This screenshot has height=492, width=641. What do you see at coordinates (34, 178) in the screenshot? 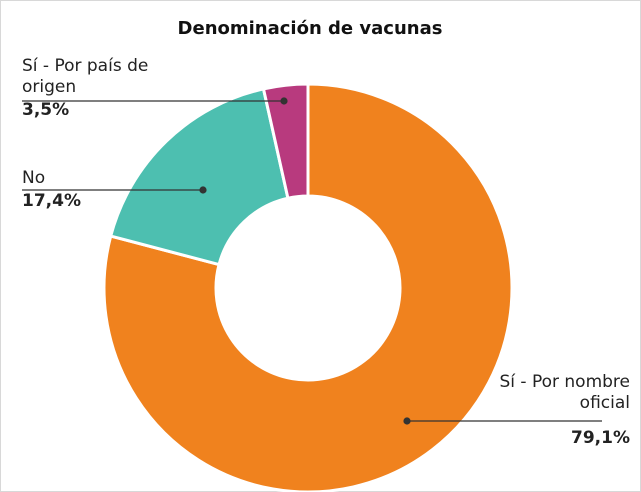
I see `category-label: No` at bounding box center [34, 178].